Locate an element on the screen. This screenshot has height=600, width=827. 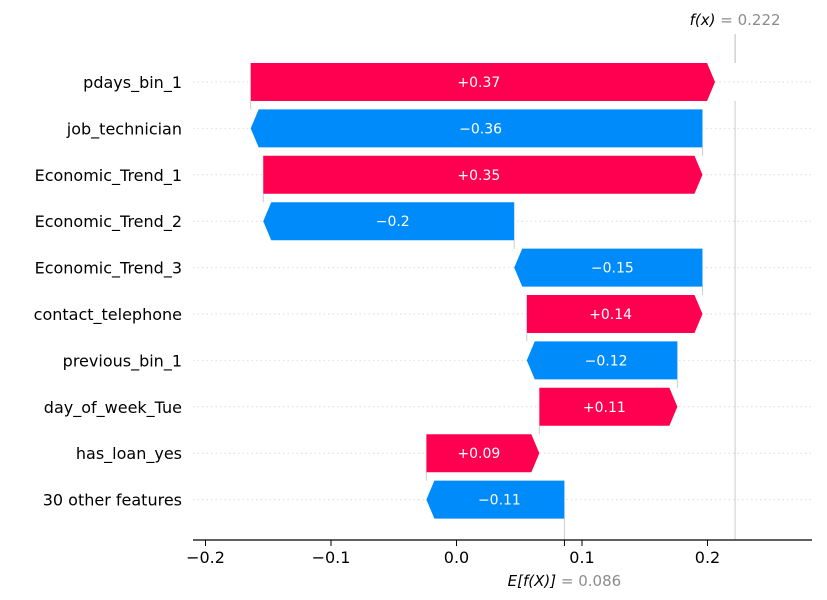
bar-value-label: −0.12 is located at coordinates (606, 361).